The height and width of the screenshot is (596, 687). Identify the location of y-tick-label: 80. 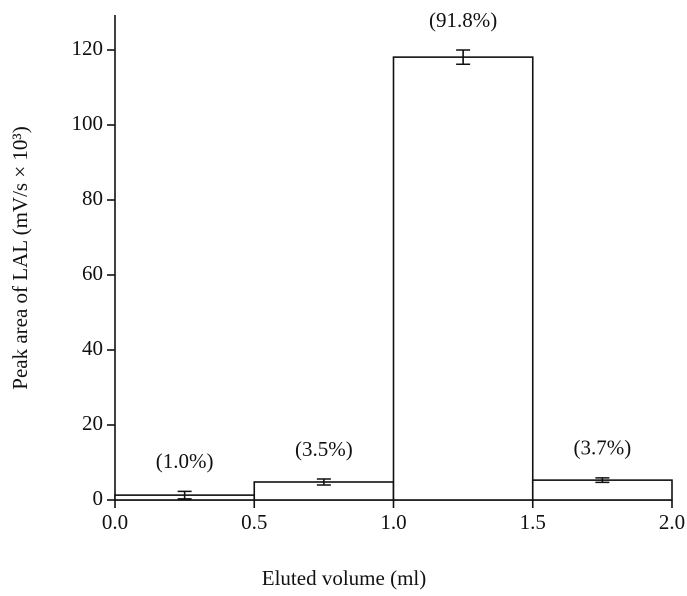
(92, 198).